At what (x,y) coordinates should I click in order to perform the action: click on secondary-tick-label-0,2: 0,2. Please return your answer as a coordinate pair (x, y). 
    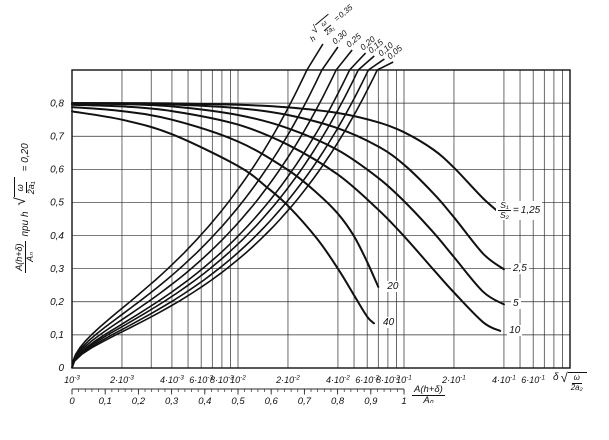
    Looking at the image, I should click on (139, 401).